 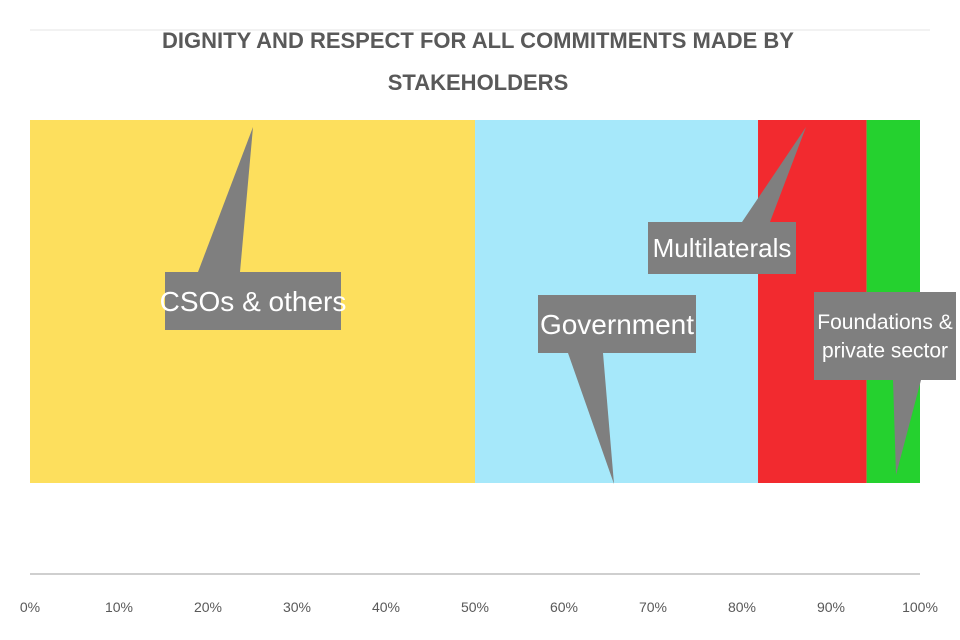 I want to click on x-tick-label-9: 90%, so click(x=831, y=607).